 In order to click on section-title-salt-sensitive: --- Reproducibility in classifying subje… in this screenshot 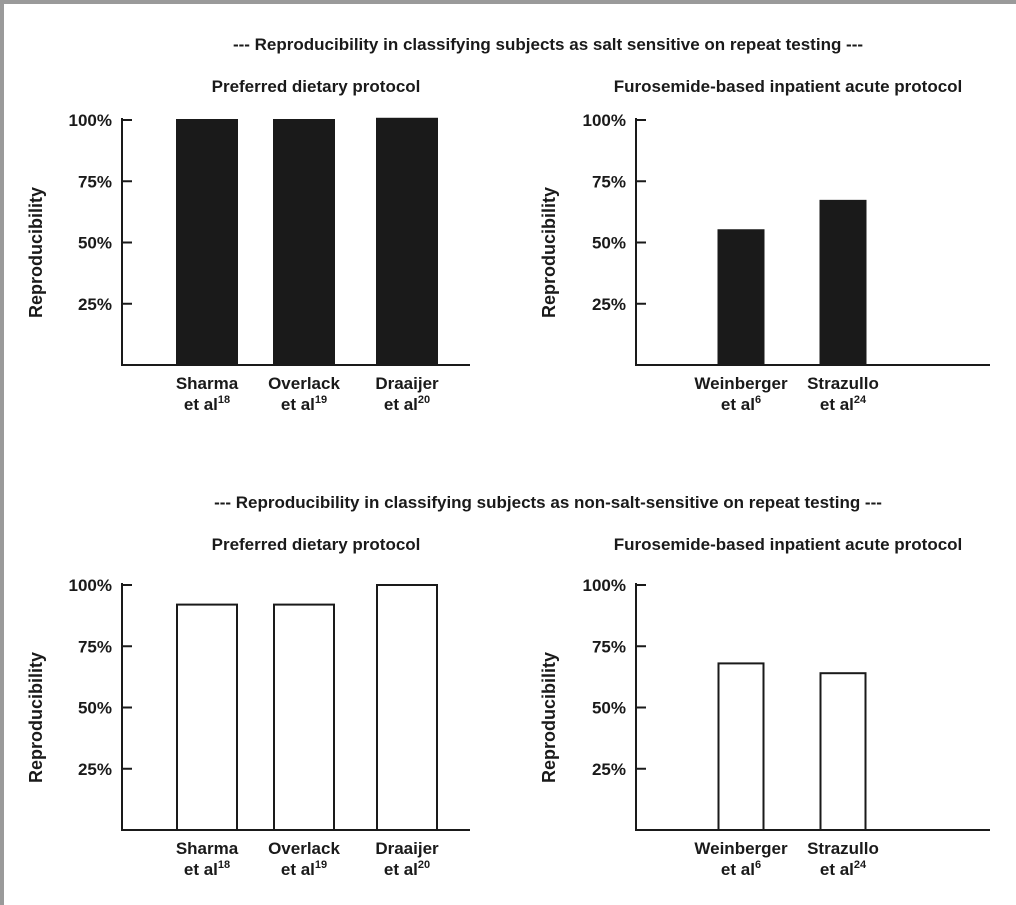, I will do `click(548, 44)`.